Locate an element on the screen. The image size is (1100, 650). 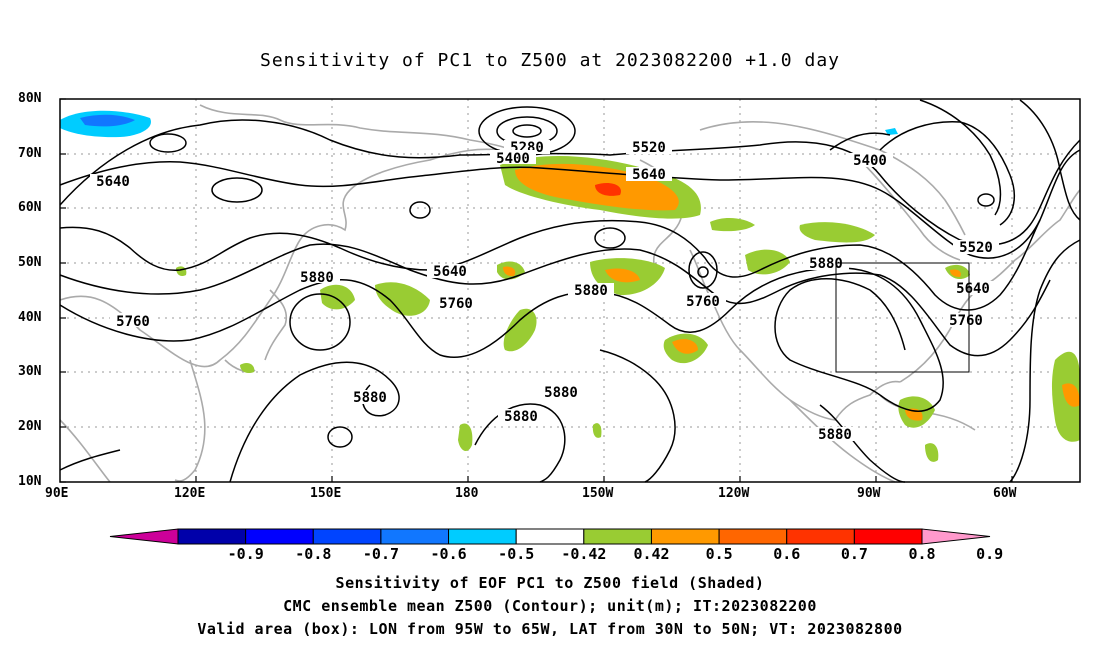
colorbar-tick-label: -0.6 is located at coordinates (448, 554).